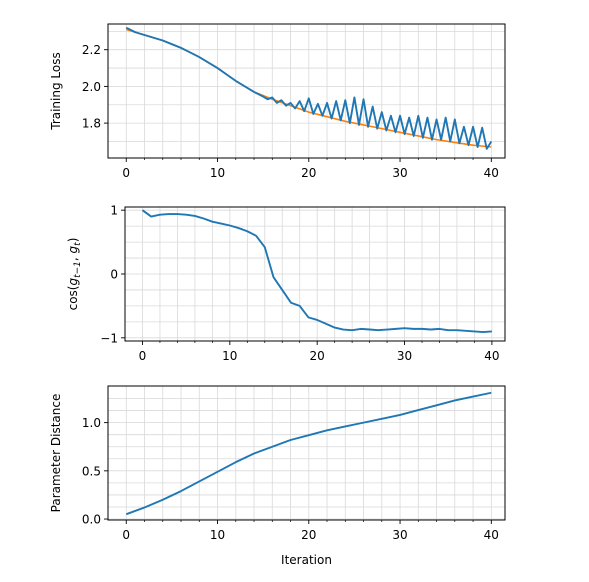 The width and height of the screenshot is (589, 582). What do you see at coordinates (114, 275) in the screenshot?
I see `y-tick-label: 0` at bounding box center [114, 275].